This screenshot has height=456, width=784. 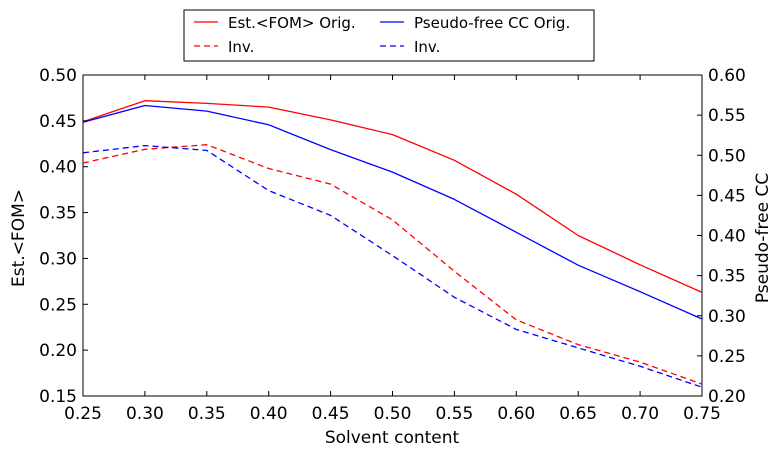 I want to click on legend-label-cc-inv: Inv., so click(x=427, y=47).